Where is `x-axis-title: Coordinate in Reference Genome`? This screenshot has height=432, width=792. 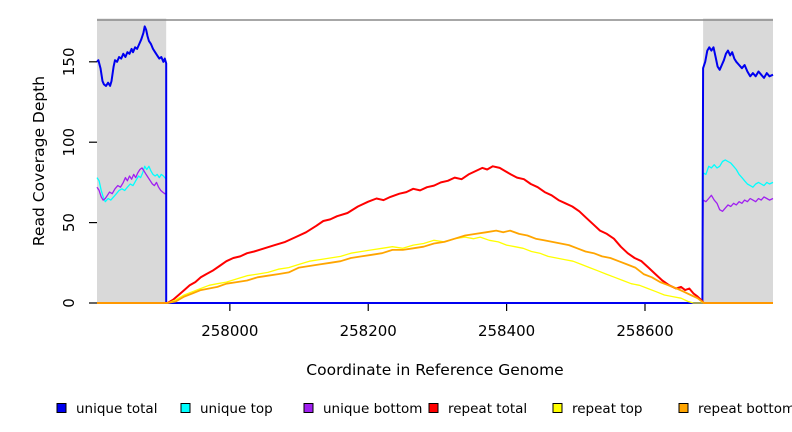
x-axis-title: Coordinate in Reference Genome is located at coordinates (434, 370).